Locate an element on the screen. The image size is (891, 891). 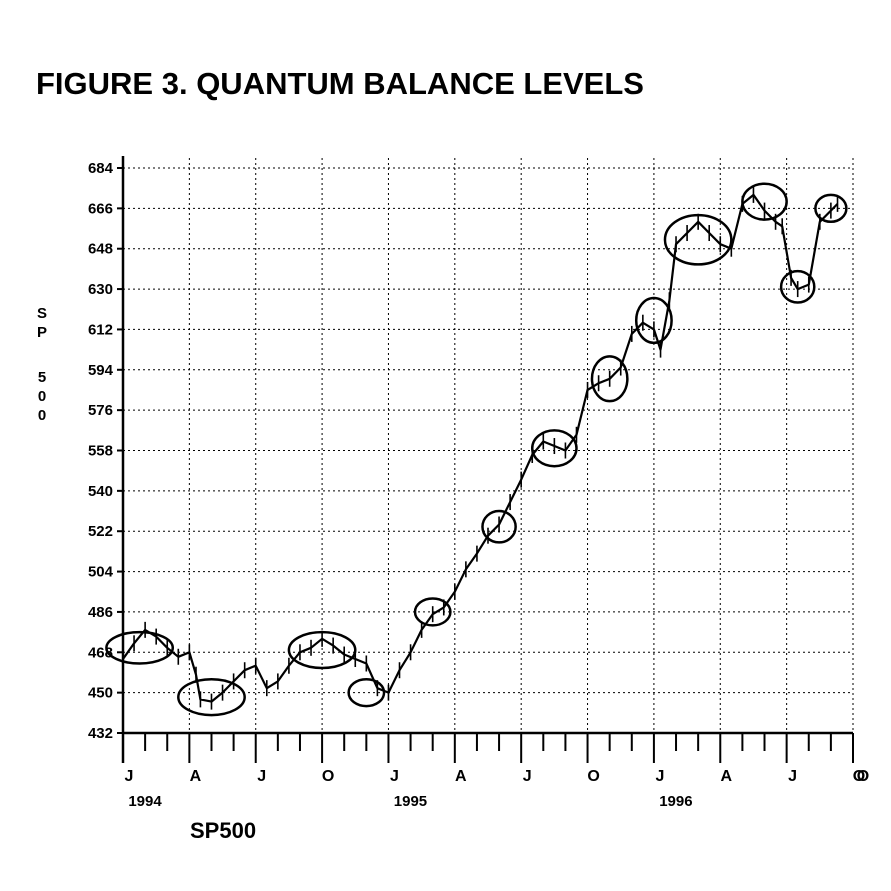
y-tick-label: 432 is located at coordinates (100, 733).